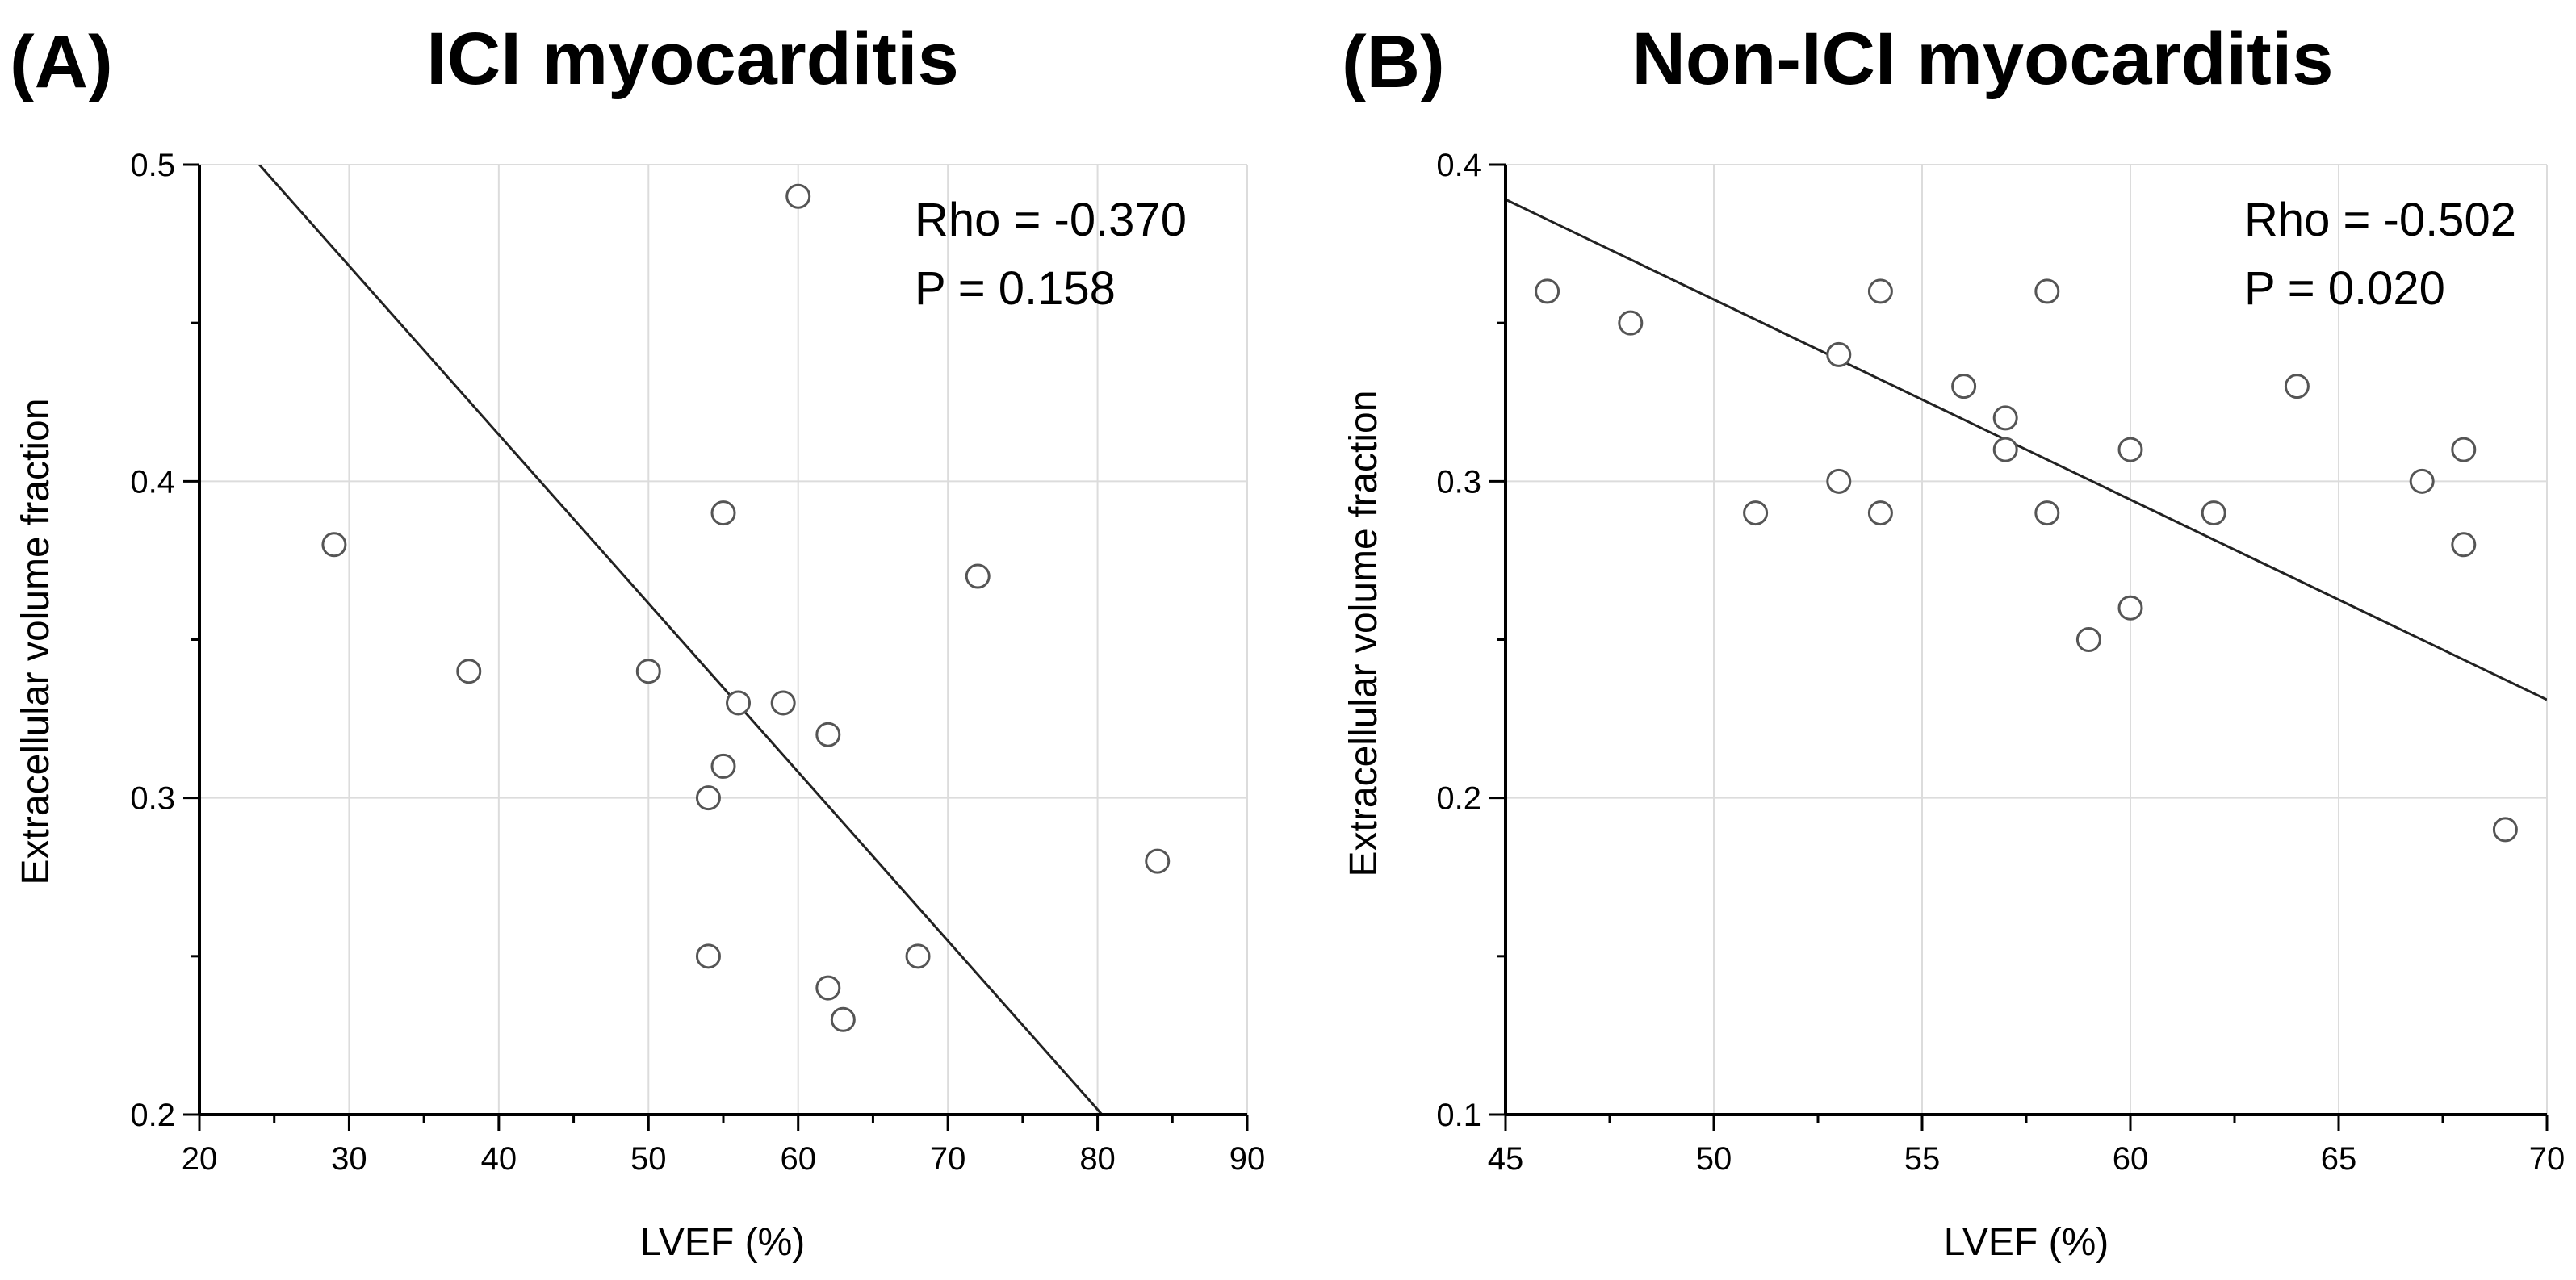 This screenshot has height=1280, width=2576. I want to click on x-tick-label: 65, so click(2339, 1159).